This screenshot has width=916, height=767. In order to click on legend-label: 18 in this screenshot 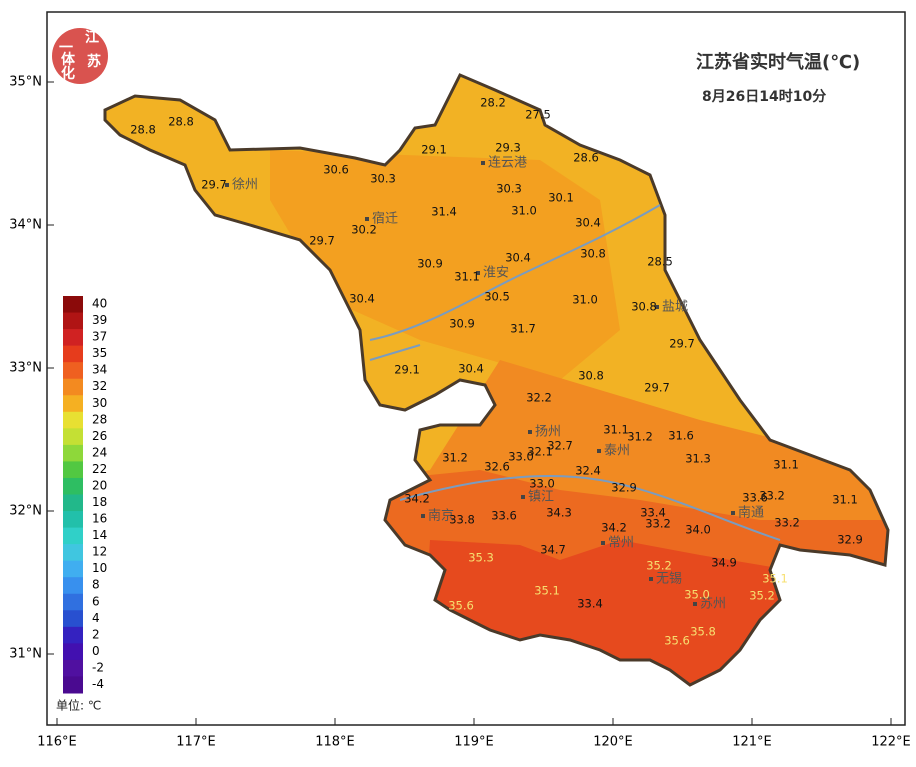, I will do `click(99, 502)`.